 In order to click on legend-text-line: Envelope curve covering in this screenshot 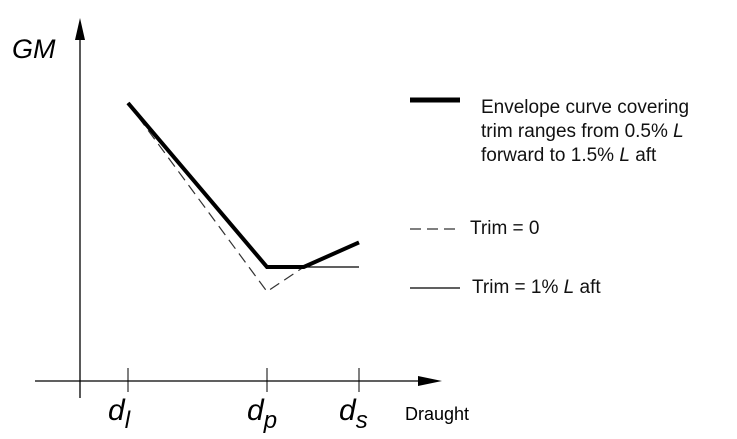, I will do `click(585, 107)`.